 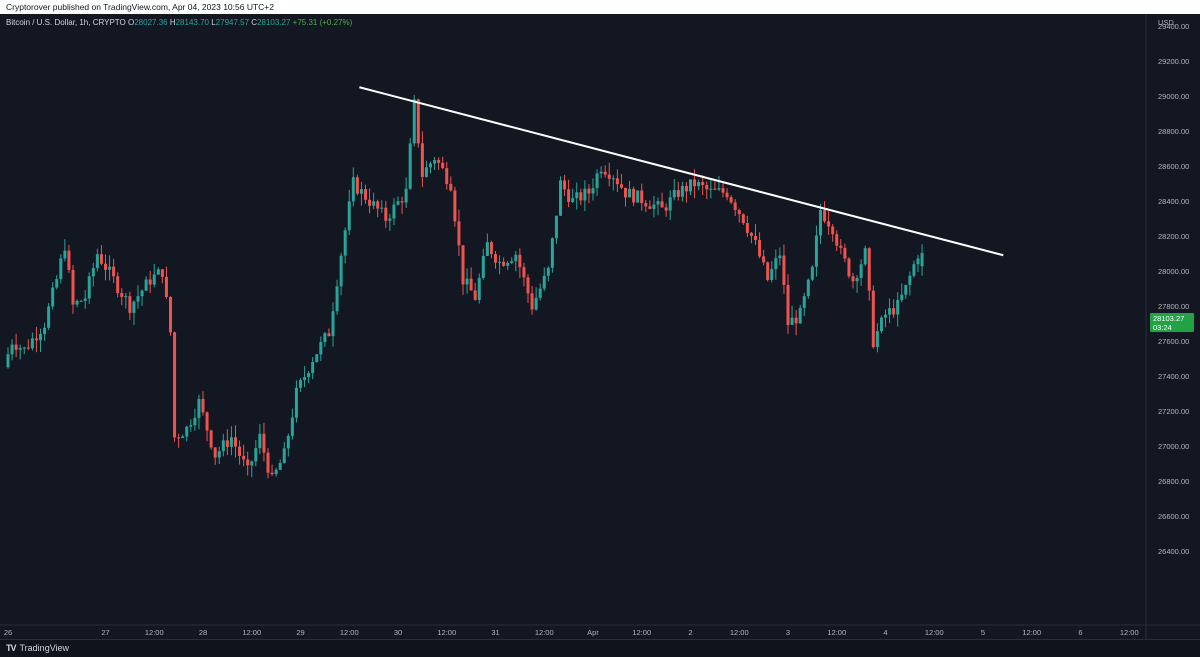 What do you see at coordinates (681, 171) in the screenshot?
I see `trendline` at bounding box center [681, 171].